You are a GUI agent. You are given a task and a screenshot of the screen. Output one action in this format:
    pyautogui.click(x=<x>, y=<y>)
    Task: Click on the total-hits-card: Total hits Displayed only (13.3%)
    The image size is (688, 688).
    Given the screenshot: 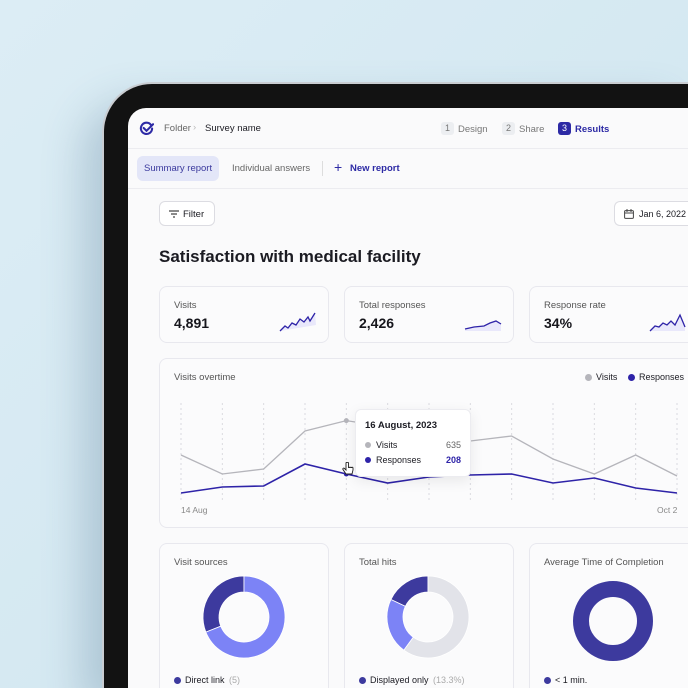 What is the action you would take?
    pyautogui.click(x=429, y=615)
    